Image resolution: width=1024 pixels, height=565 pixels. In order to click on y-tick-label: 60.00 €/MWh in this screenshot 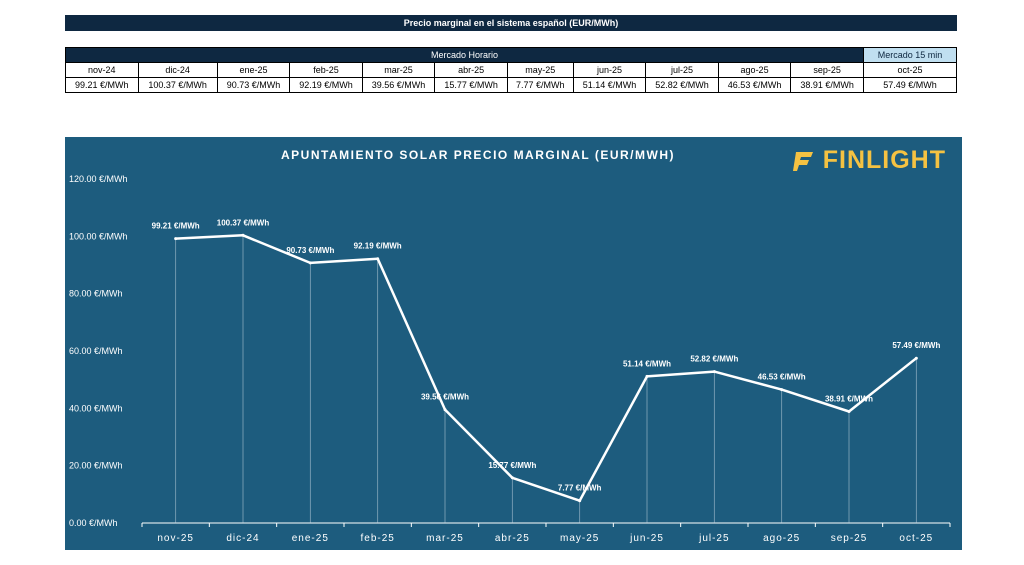, I will do `click(96, 351)`.